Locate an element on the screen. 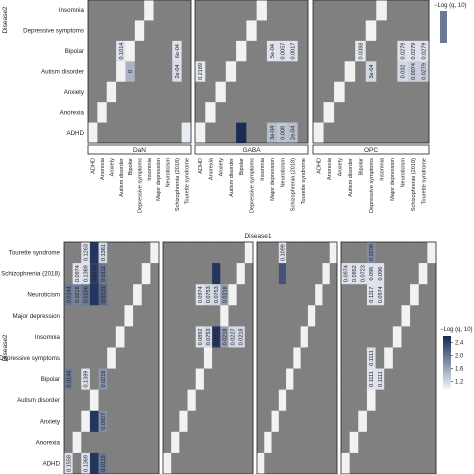 Image resolution: width=474 pixels, height=474 pixels. row-tick-label: Anxiety is located at coordinates (74, 92).